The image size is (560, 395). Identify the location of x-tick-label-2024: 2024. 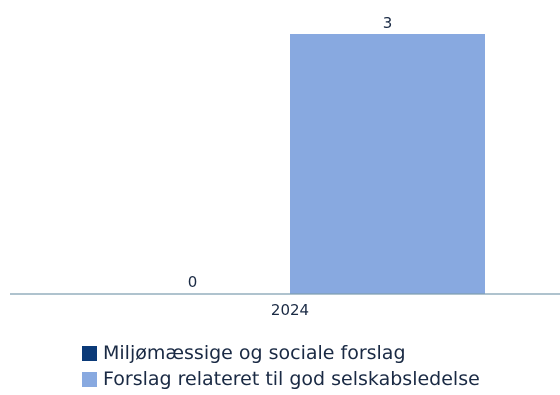
(290, 310).